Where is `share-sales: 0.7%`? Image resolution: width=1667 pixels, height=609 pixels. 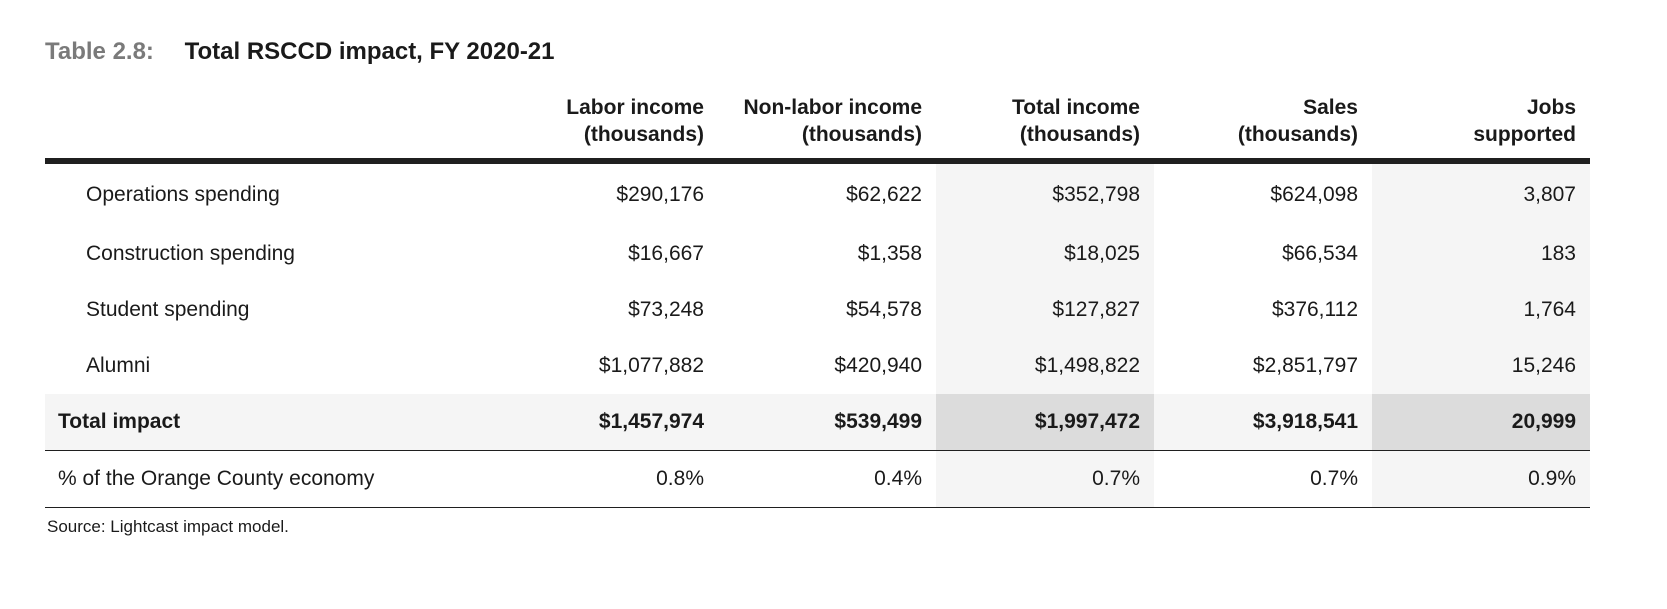
share-sales: 0.7% is located at coordinates (1263, 479).